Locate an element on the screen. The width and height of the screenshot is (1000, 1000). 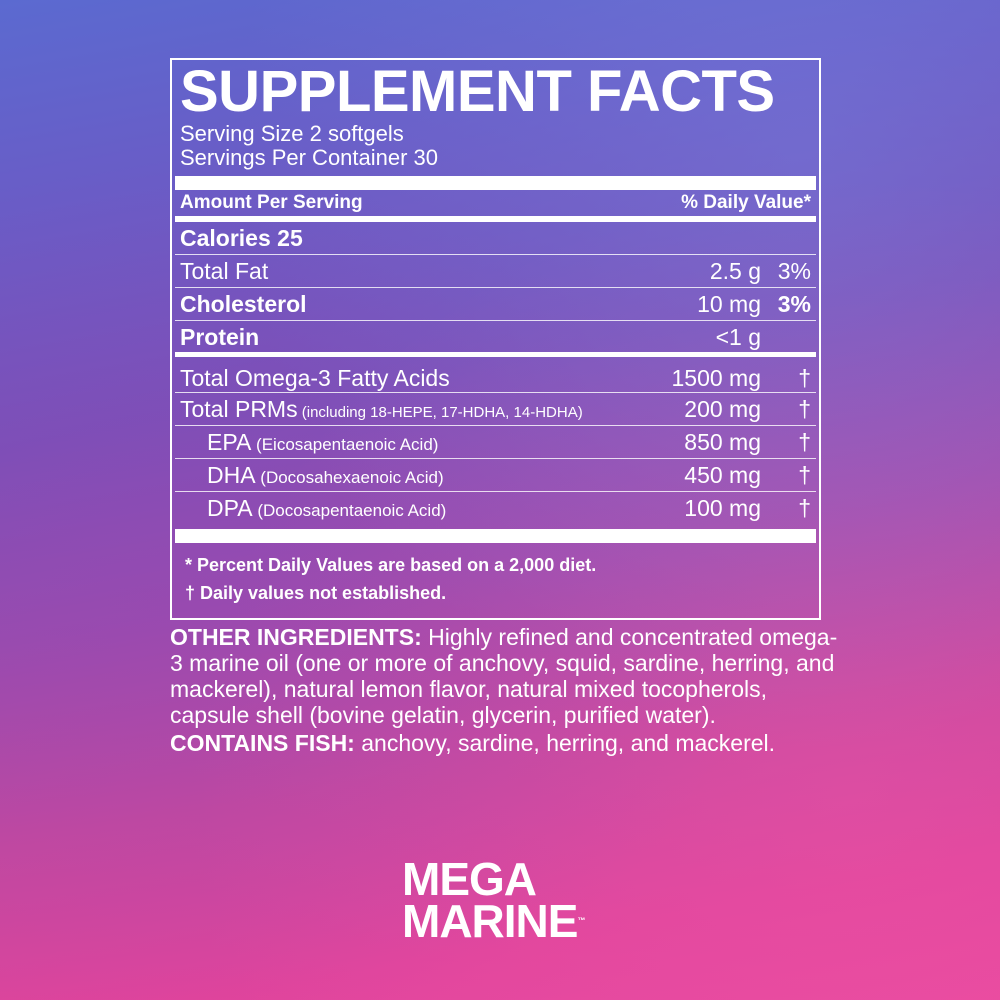
nutrient-amount: 10 mg is located at coordinates (729, 304).